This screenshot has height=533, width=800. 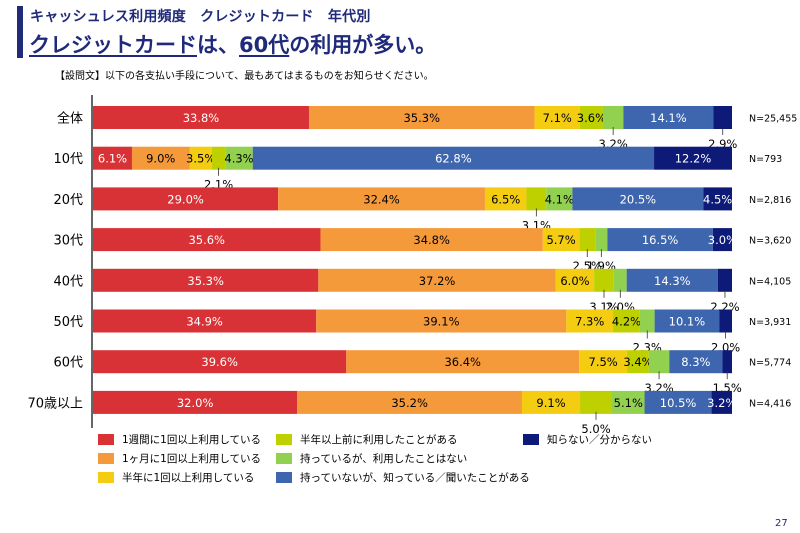 What do you see at coordinates (264, 45) in the screenshot?
I see `headline-part-3: 60代` at bounding box center [264, 45].